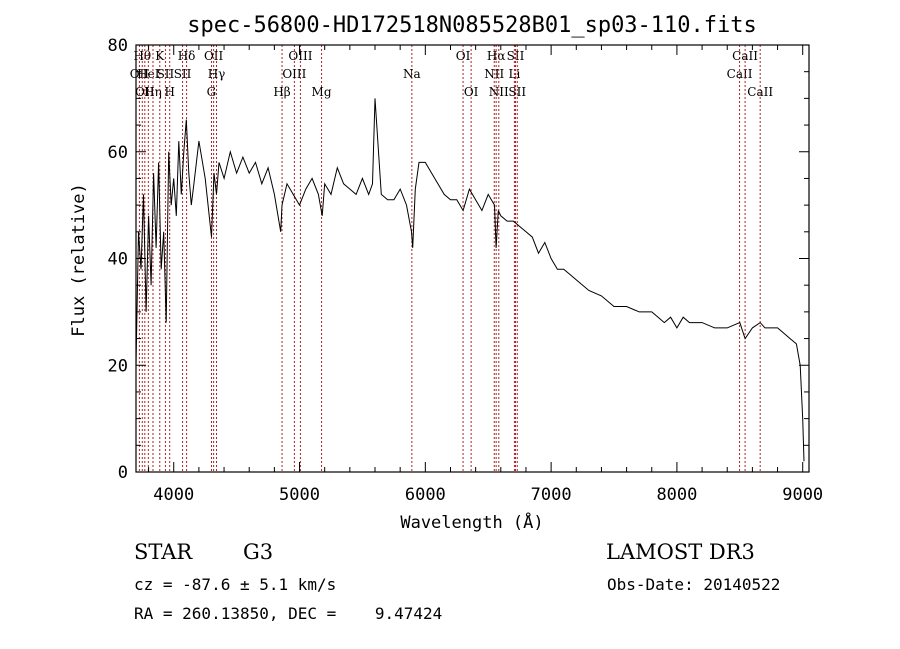 The height and width of the screenshot is (649, 900). I want to click on redshift-velocity: cz = -87.6 ± 5.1 km/s, so click(235, 584).